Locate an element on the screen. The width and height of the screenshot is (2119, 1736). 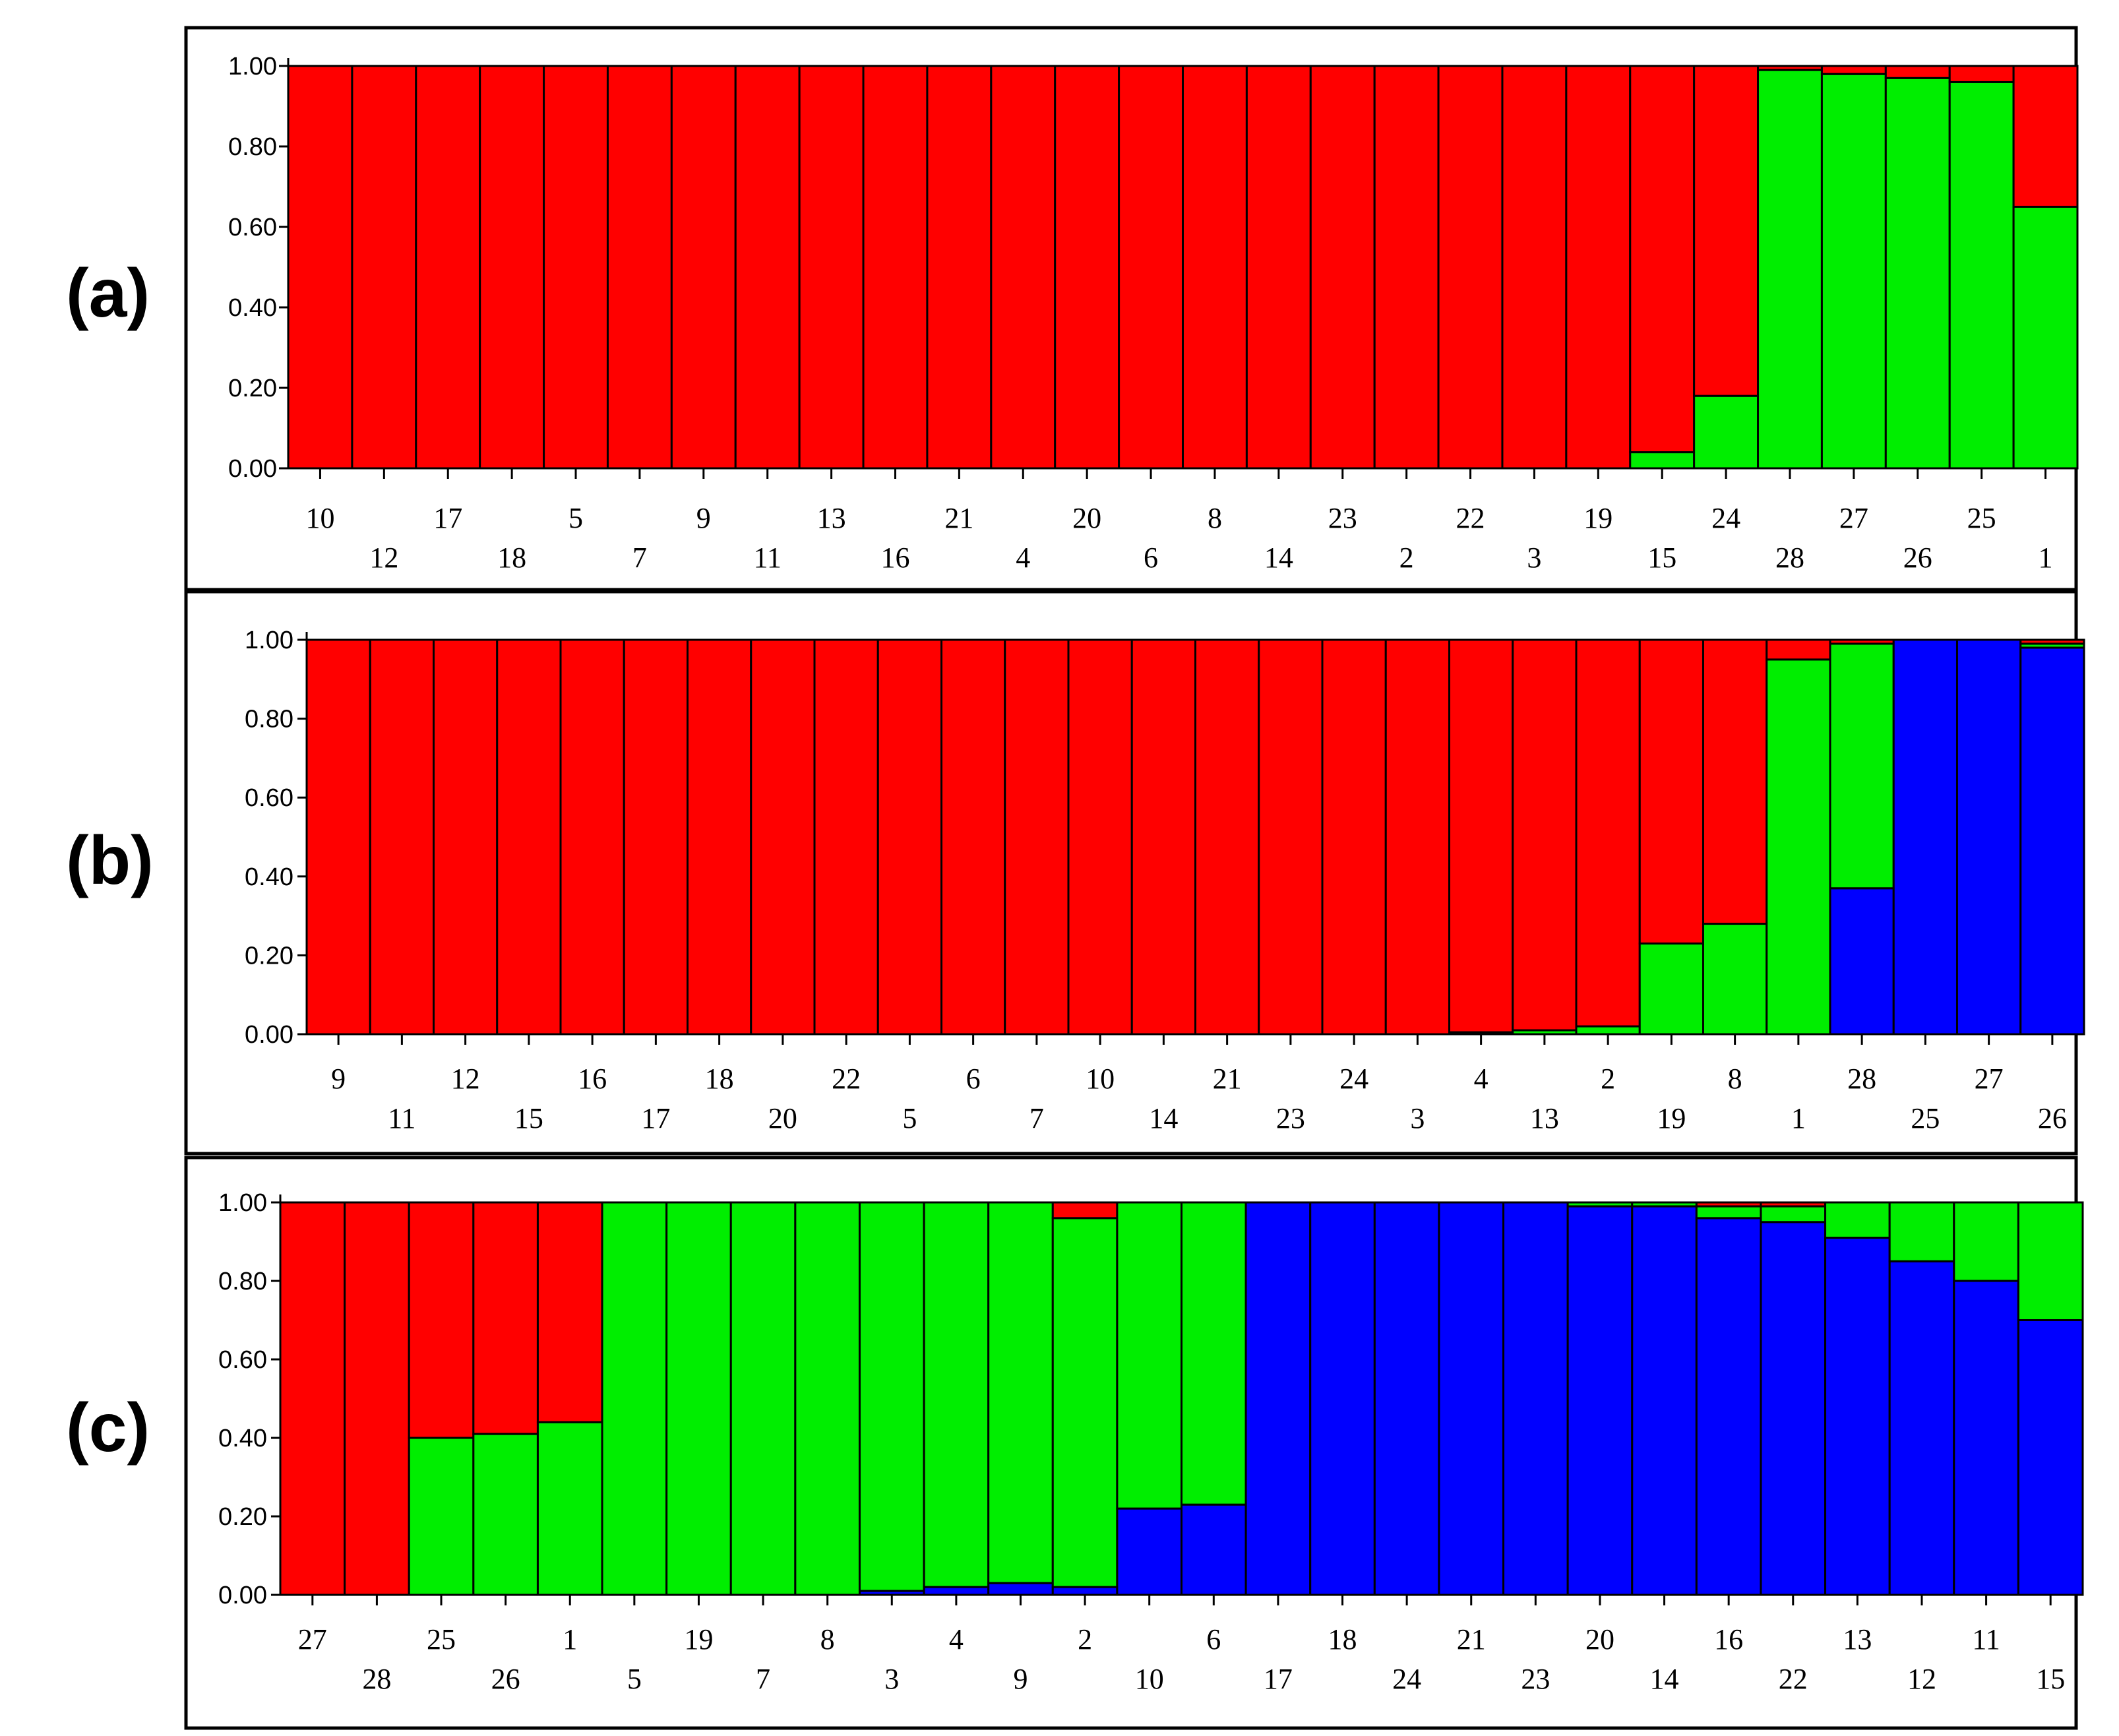
category-label: 14 is located at coordinates (1278, 558).